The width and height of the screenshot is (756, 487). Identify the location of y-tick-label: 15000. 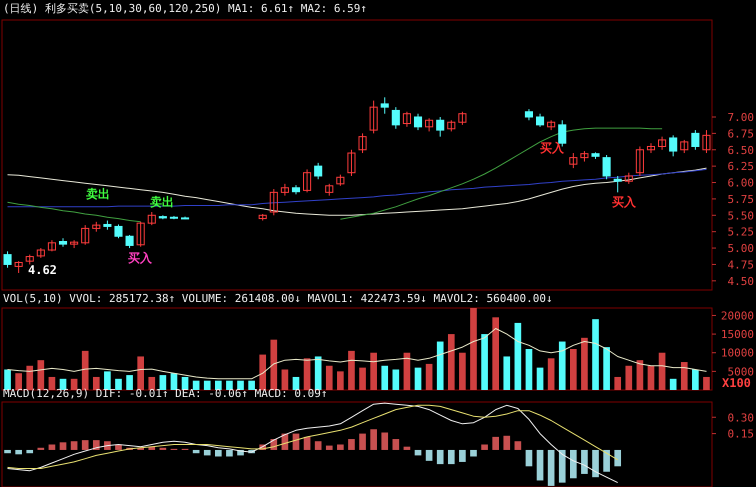
(737, 335).